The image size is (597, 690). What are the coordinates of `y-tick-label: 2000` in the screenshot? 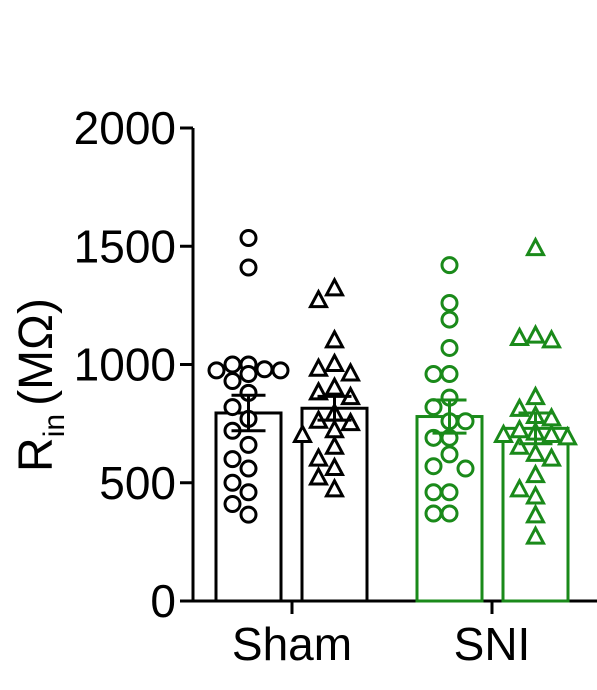 It's located at (125, 128).